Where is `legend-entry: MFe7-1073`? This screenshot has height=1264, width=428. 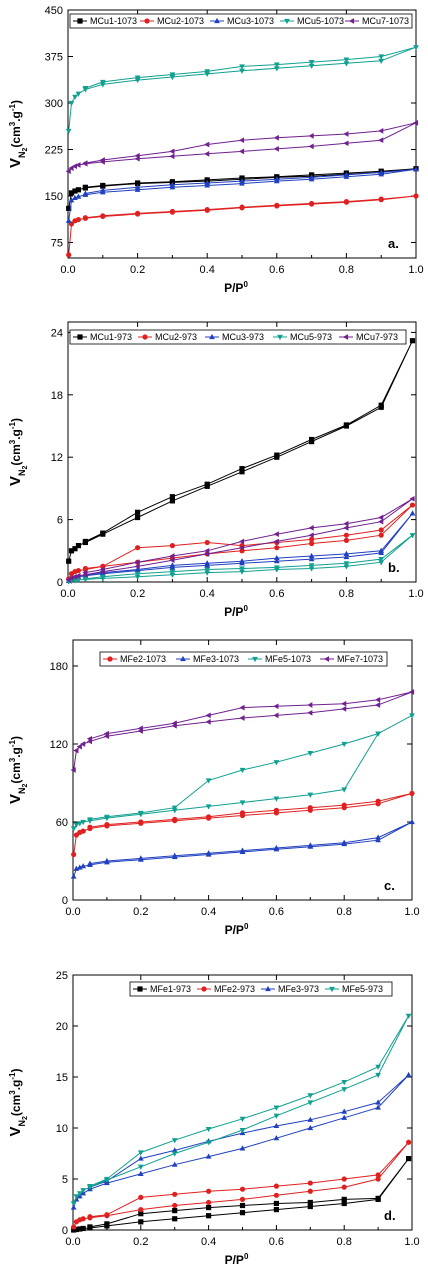
legend-entry: MFe7-1073 is located at coordinates (360, 659).